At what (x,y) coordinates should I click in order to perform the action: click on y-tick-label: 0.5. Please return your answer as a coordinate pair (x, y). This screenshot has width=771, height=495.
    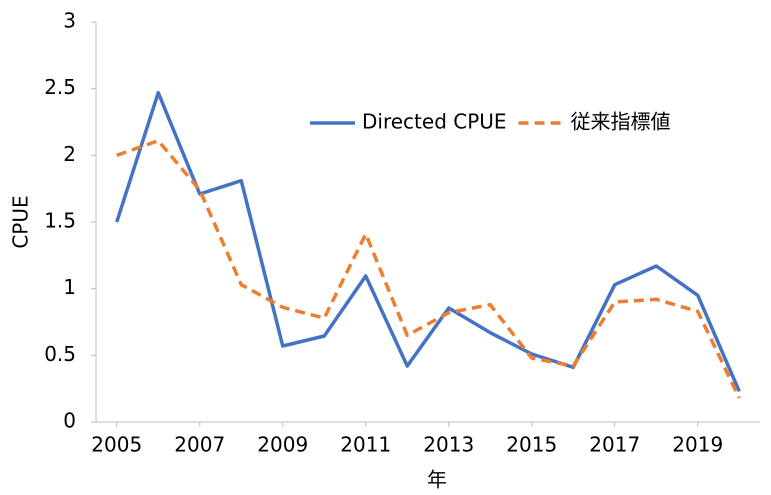
    Looking at the image, I should click on (60, 354).